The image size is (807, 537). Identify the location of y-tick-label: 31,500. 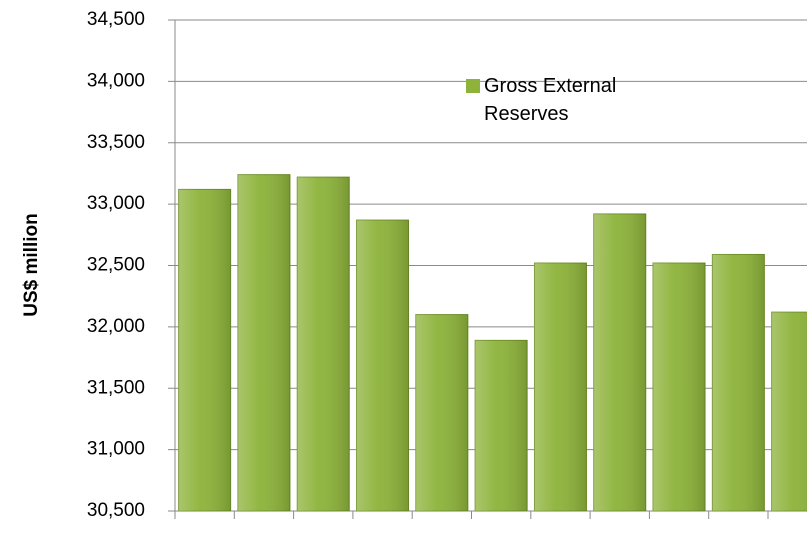
(116, 387).